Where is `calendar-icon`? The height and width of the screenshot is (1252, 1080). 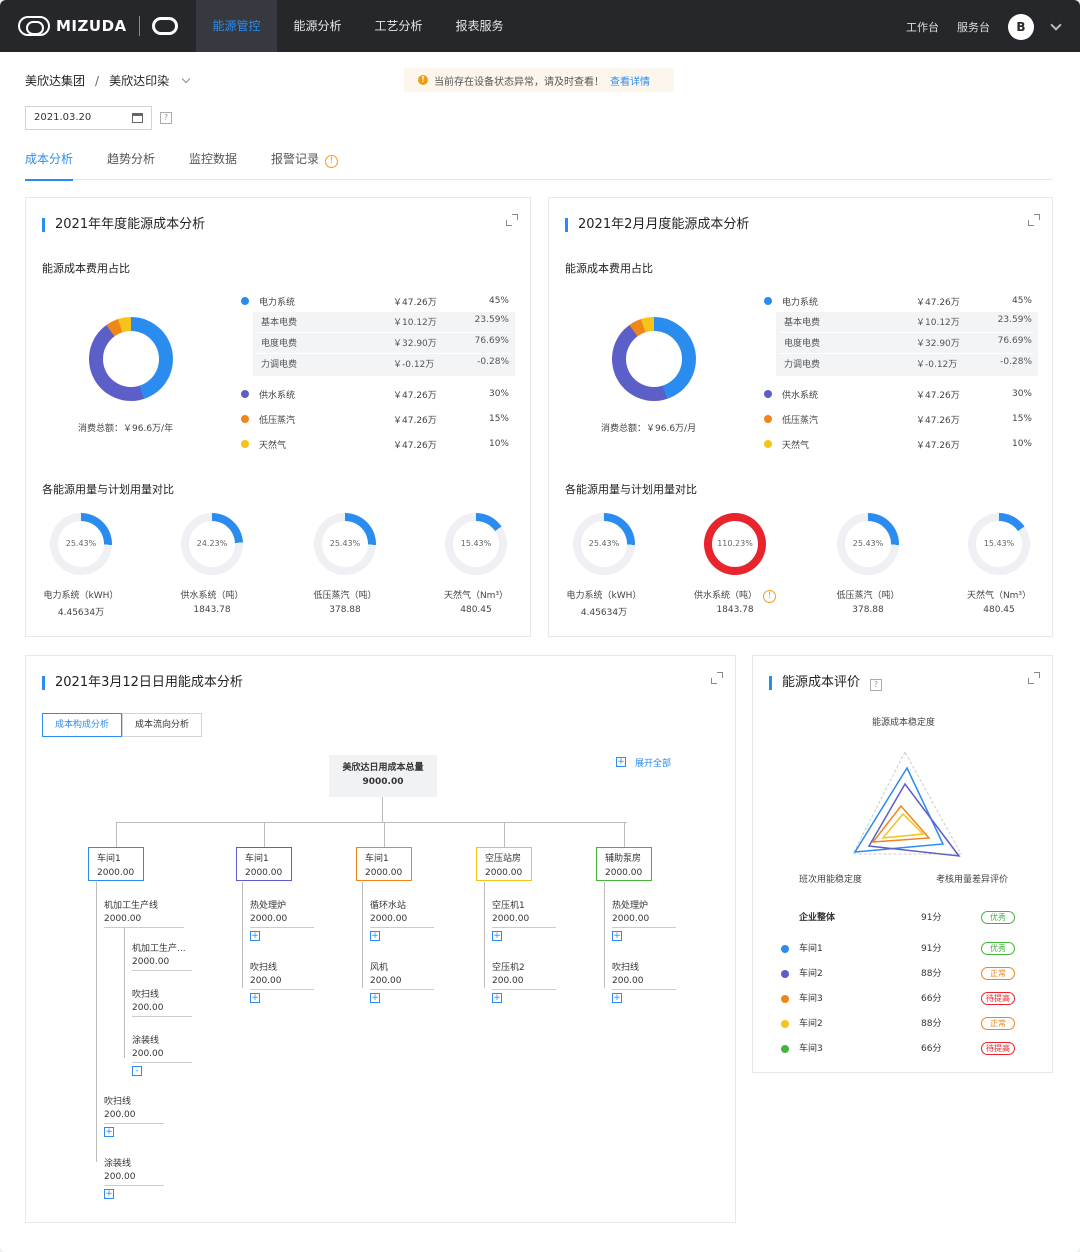 calendar-icon is located at coordinates (137, 118).